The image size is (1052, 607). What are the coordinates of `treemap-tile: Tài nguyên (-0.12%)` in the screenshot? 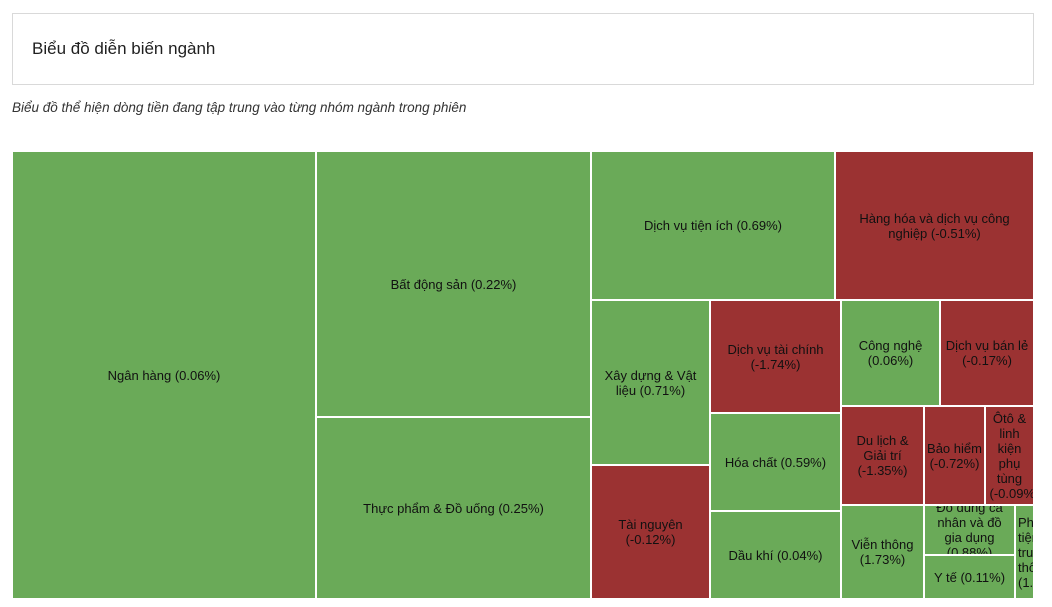 It's located at (650, 532).